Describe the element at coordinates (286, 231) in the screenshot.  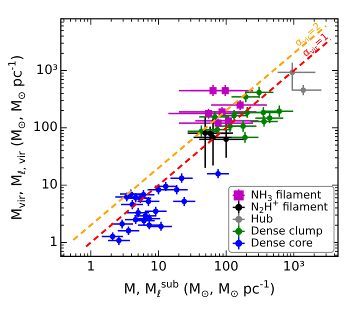
I see `legend-label: Dense clump` at that location.